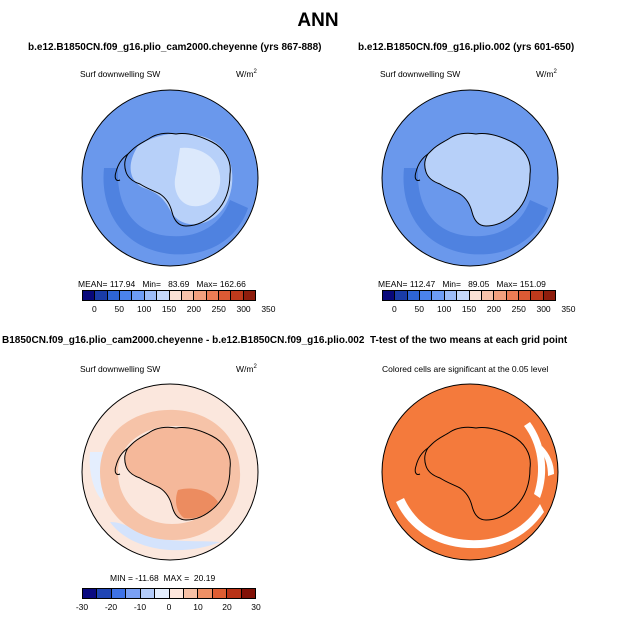 Image resolution: width=636 pixels, height=637 pixels. I want to click on panel-2-colorbar-ticks: 0 50 100 150 200 250 300 350, so click(478, 310).